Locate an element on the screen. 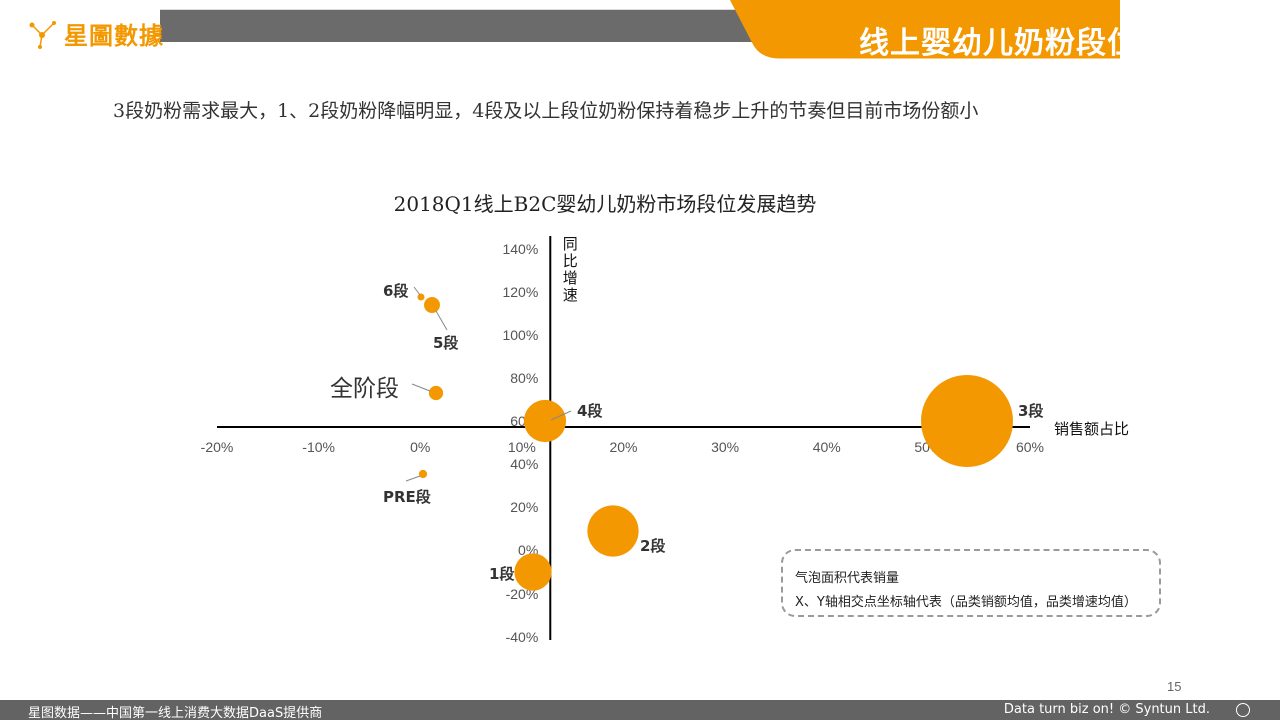 The image size is (1280, 721). bubble-1段 is located at coordinates (533, 572).